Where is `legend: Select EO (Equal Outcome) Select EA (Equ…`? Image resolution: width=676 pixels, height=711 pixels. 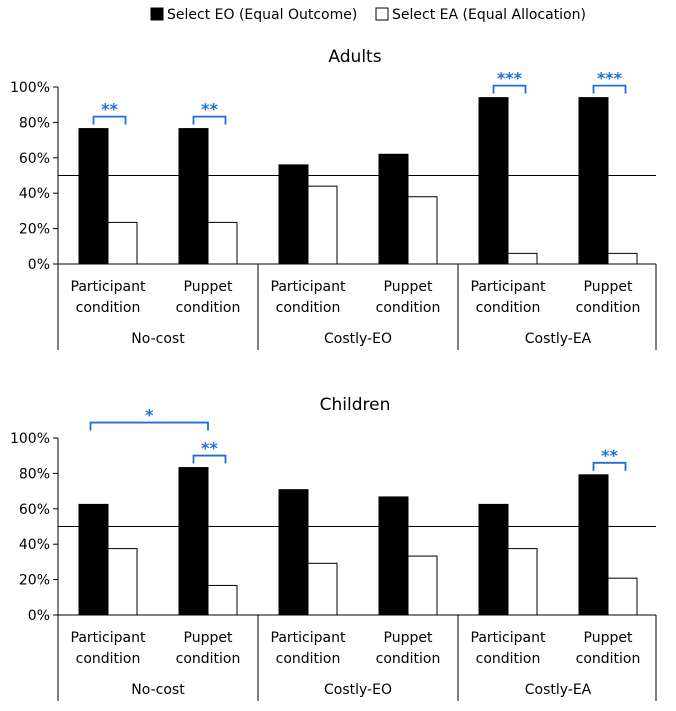
legend: Select EO (Equal Outcome) Select EA (Equ… is located at coordinates (368, 15).